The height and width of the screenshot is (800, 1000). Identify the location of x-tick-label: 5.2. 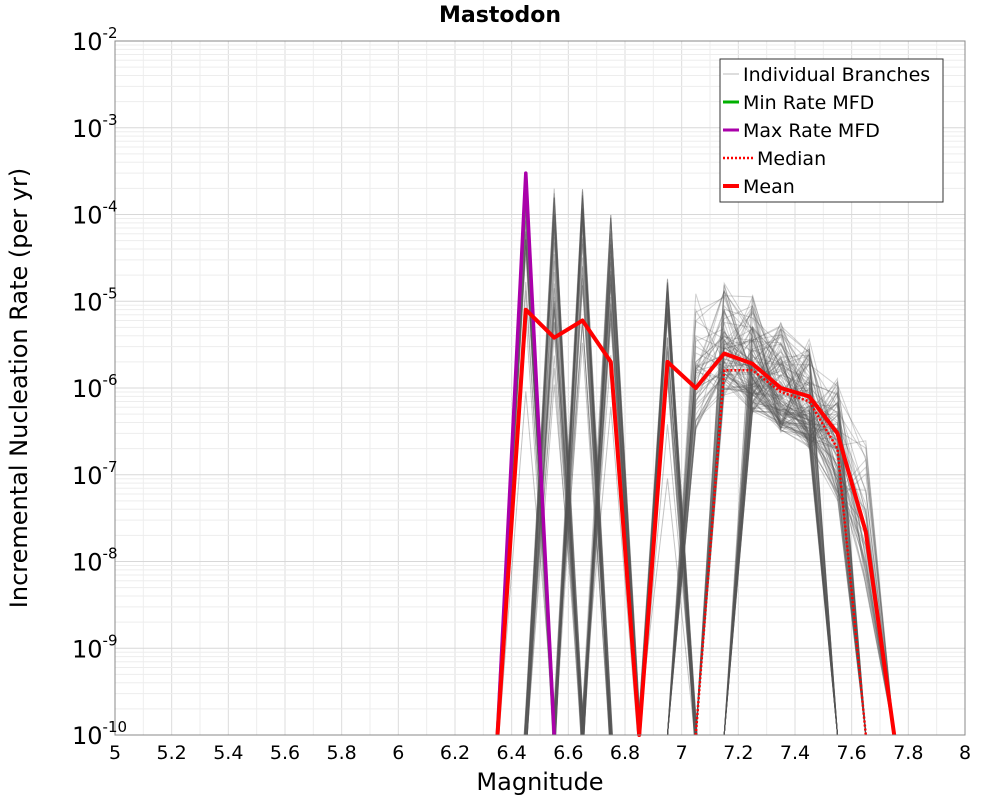
(172, 753).